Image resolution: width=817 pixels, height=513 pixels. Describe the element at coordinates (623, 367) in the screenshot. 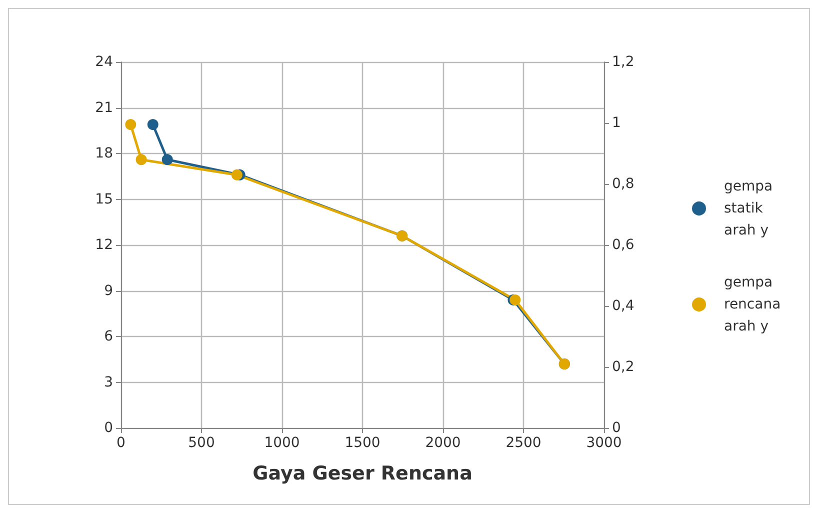

I see `y2-tick-label: 0,2` at that location.